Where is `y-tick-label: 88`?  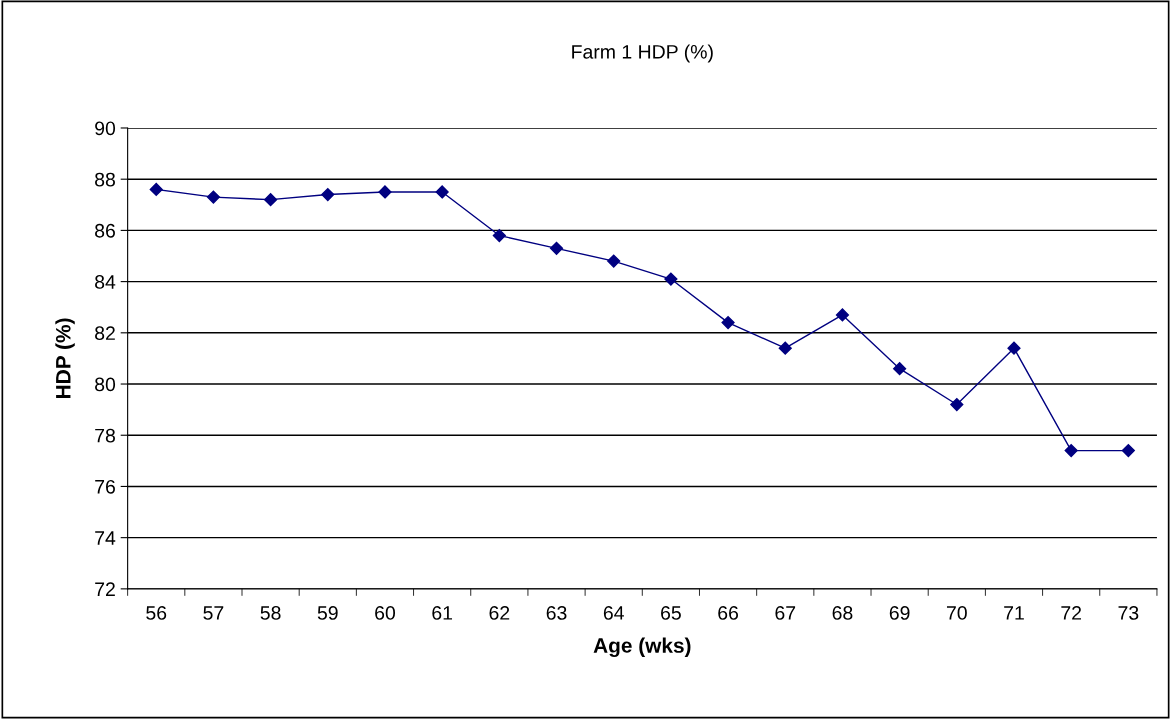
y-tick-label: 88 is located at coordinates (105, 179).